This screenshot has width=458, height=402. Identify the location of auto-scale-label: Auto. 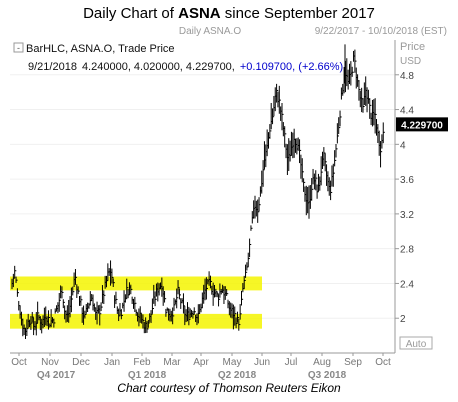
(416, 344).